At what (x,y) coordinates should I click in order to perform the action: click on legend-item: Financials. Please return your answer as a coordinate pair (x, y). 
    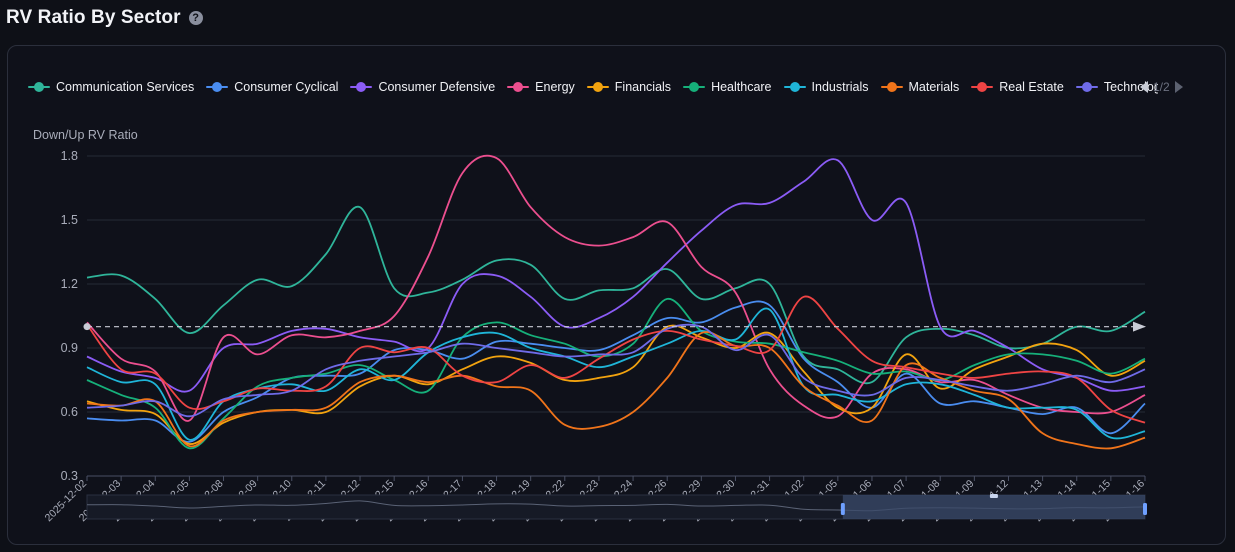
    Looking at the image, I should click on (629, 87).